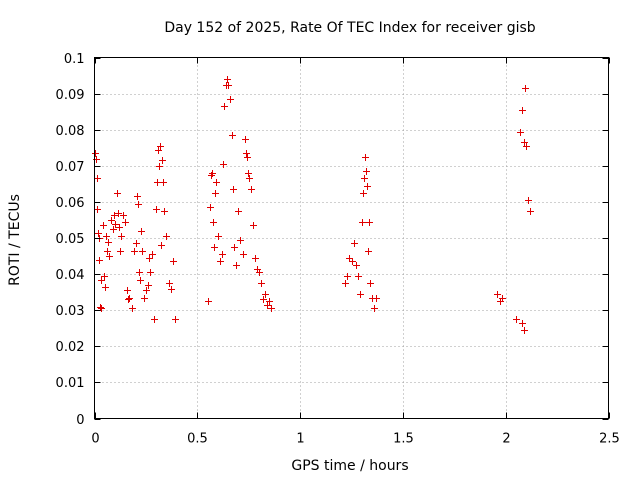 The width and height of the screenshot is (640, 480). What do you see at coordinates (300, 439) in the screenshot?
I see `x-tick-label: 1` at bounding box center [300, 439].